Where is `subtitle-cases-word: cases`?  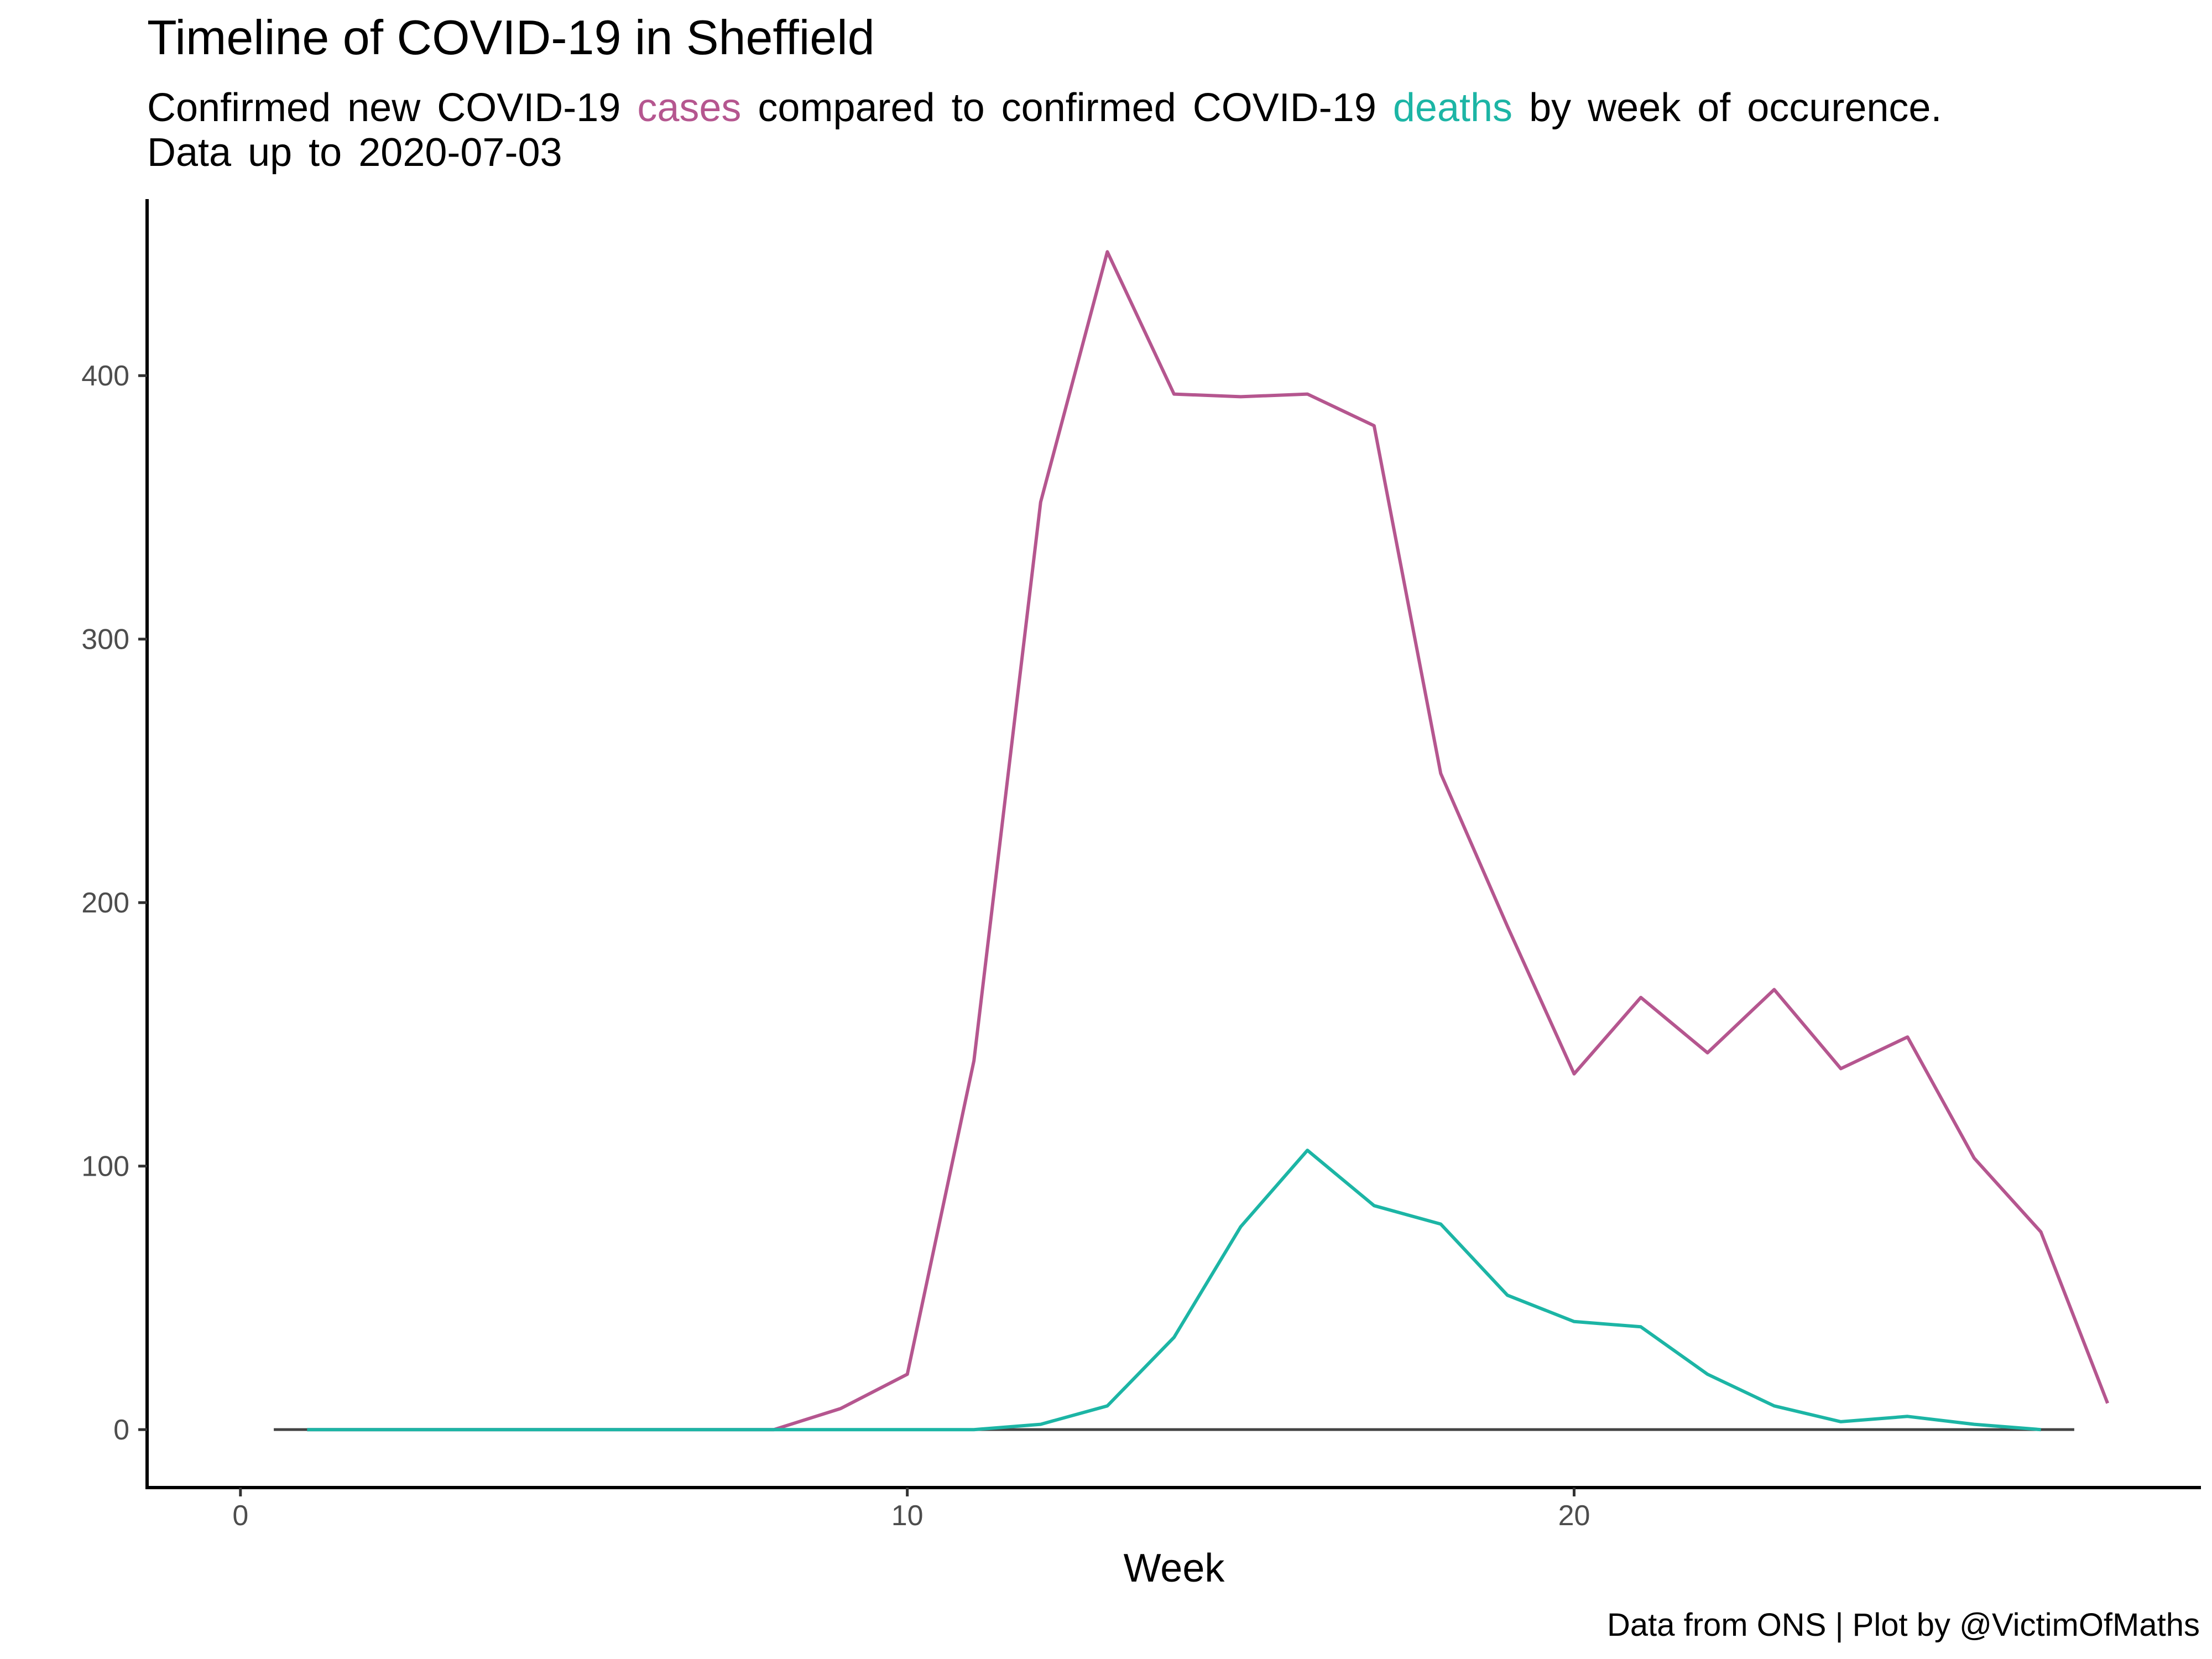 subtitle-cases-word: cases is located at coordinates (690, 108).